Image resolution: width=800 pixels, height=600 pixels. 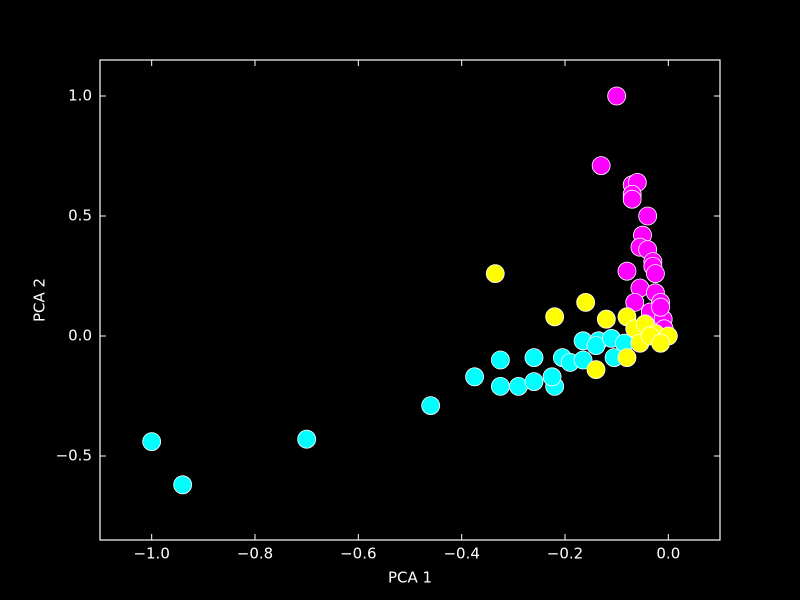 What do you see at coordinates (74, 456) in the screenshot?
I see `y-tick-label: −0.5` at bounding box center [74, 456].